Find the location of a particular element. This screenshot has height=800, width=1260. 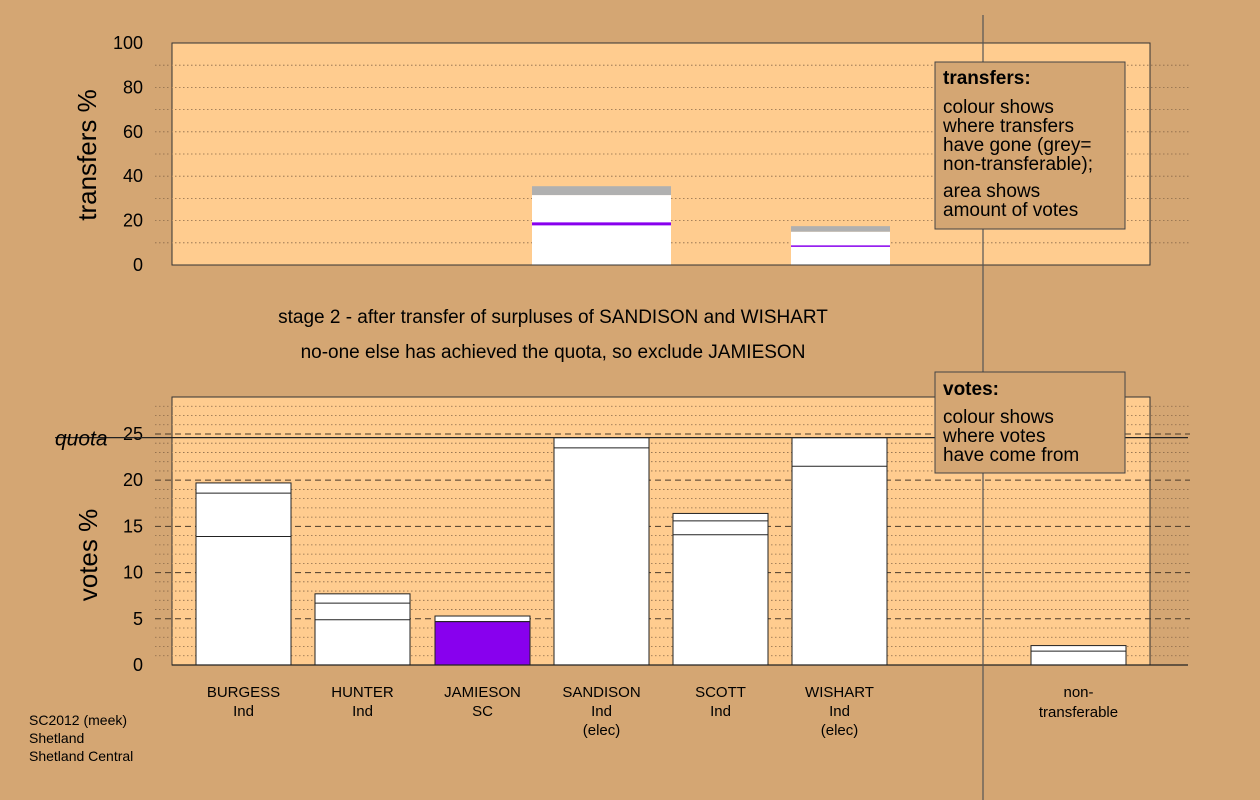

legend-transfers-title: transfers: is located at coordinates (987, 78).